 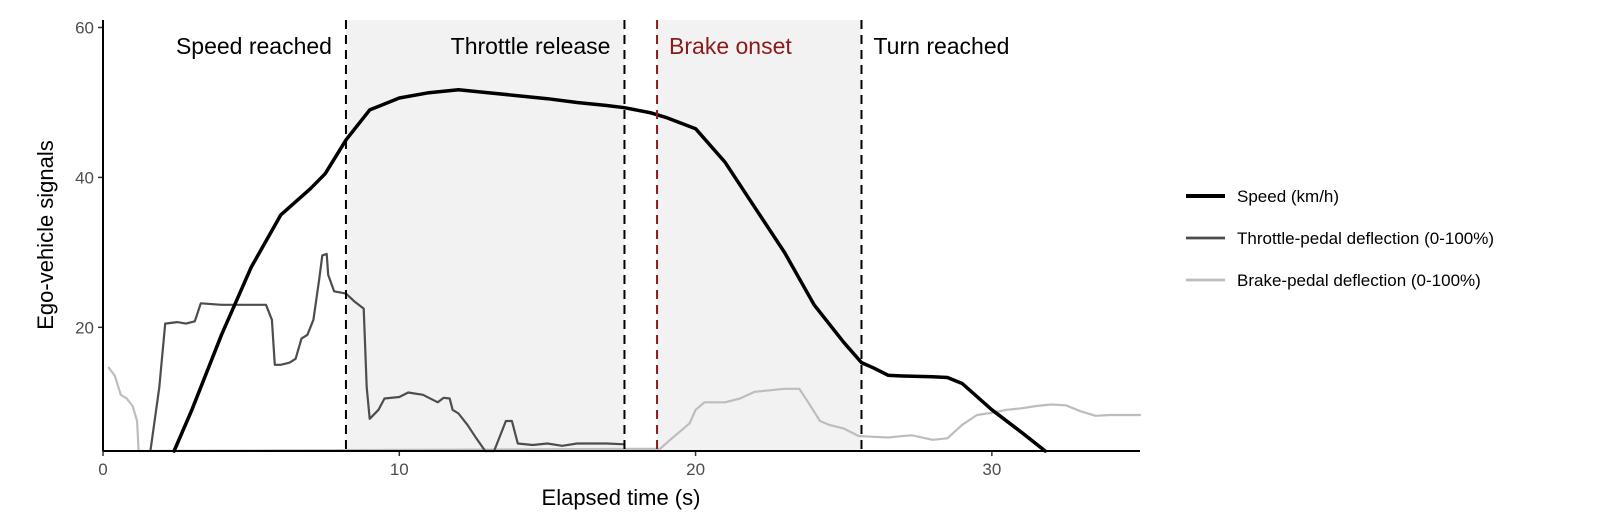 I want to click on event-label-throttle-release: Throttle release, so click(x=531, y=46).